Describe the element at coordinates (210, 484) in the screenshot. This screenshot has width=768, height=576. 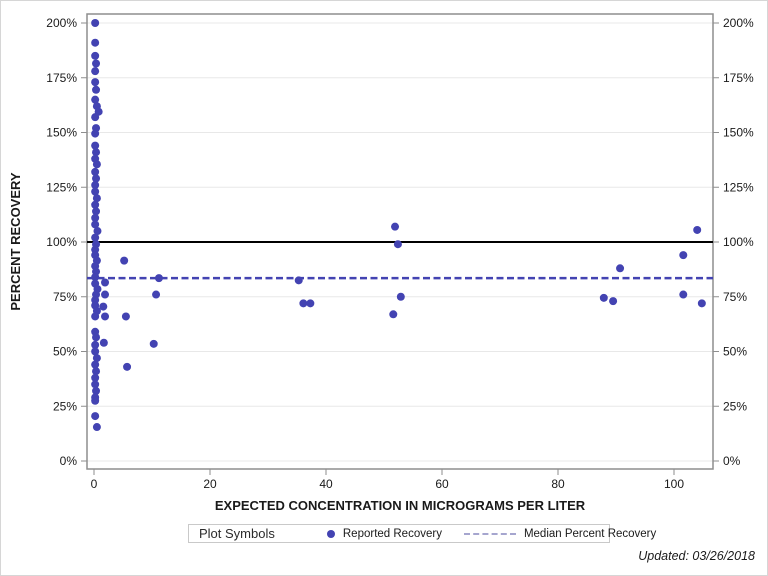
I see `x-axis-tick-label: 20` at that location.